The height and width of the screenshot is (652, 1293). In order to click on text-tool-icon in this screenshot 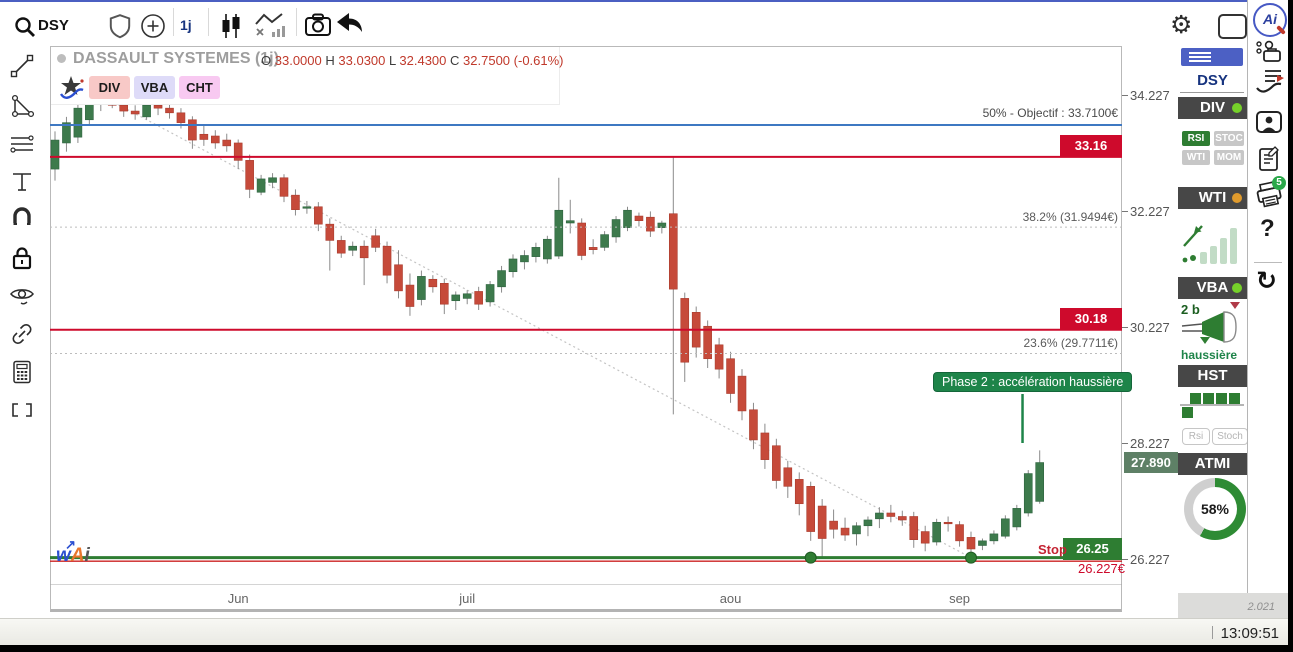, I will do `click(22, 182)`.